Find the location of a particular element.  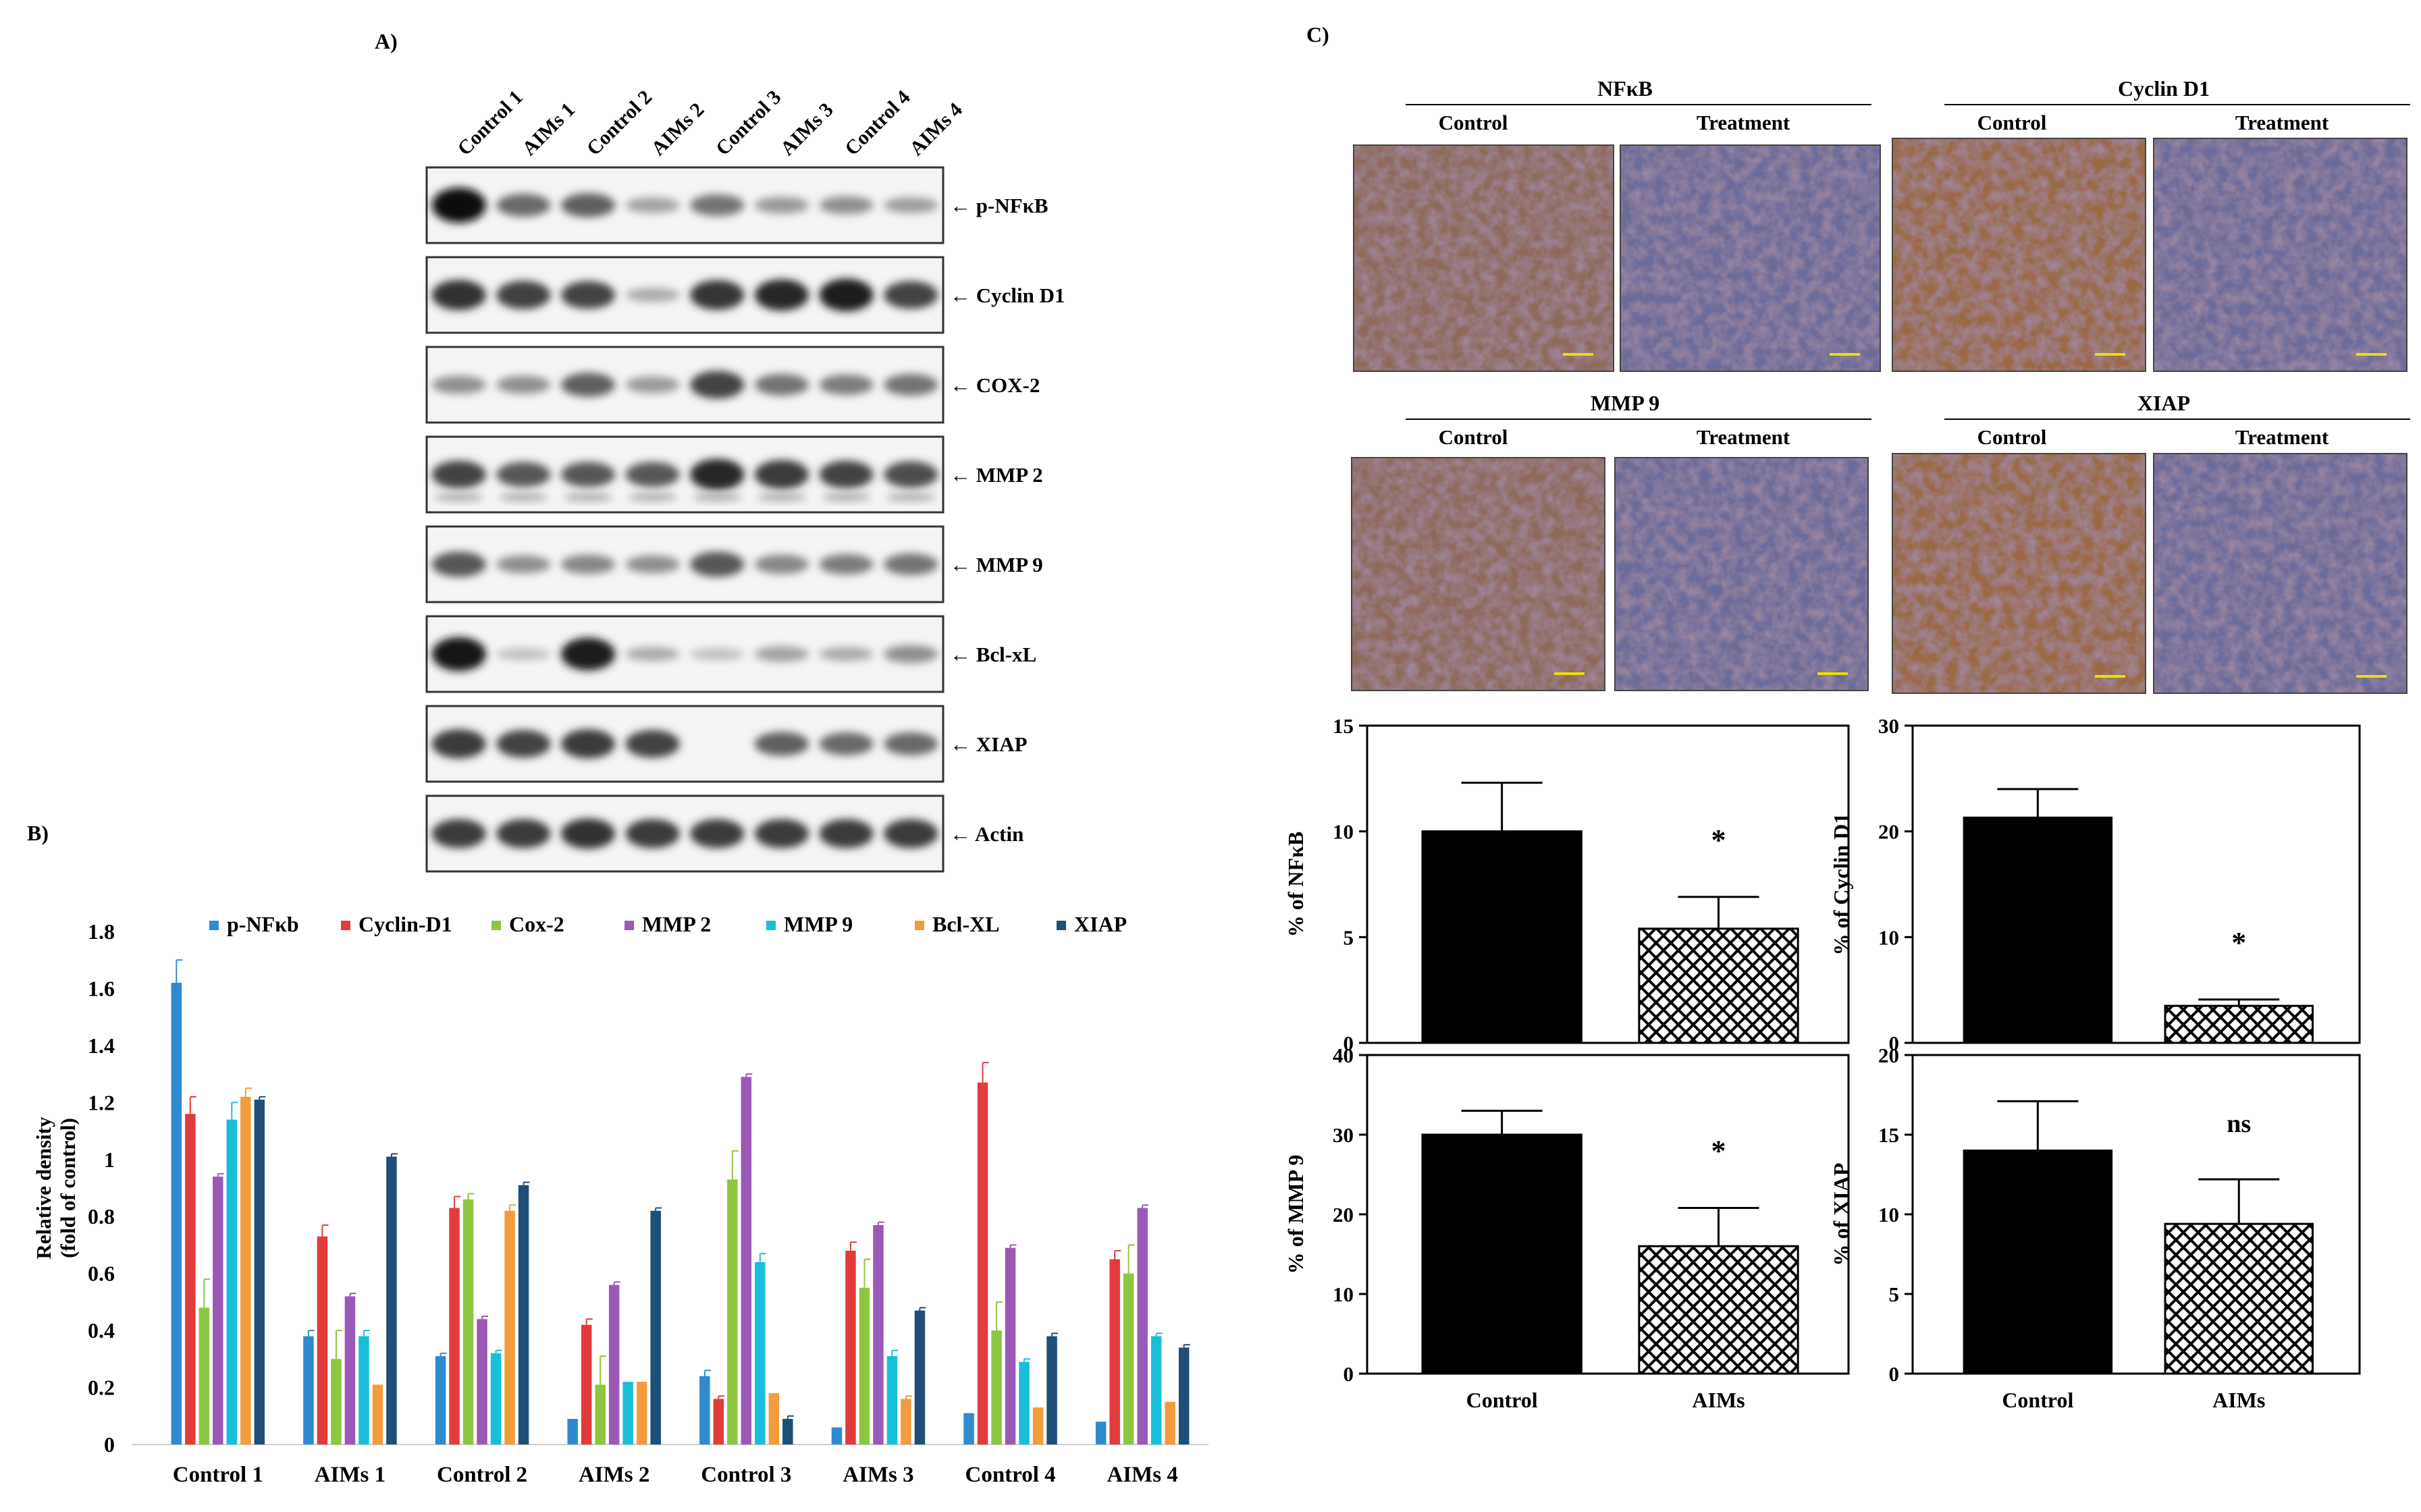

y-axis-label: Relative density is located at coordinates (43, 1187).